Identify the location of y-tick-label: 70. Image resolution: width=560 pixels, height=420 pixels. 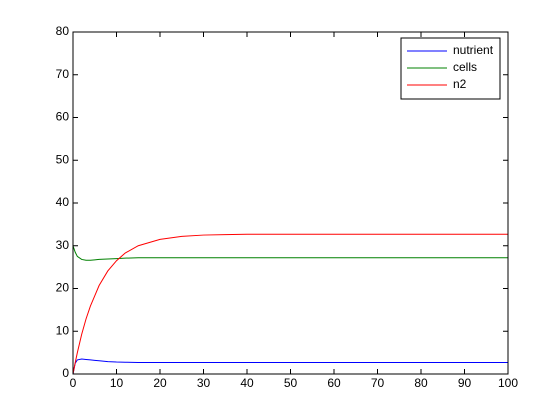
(63, 74).